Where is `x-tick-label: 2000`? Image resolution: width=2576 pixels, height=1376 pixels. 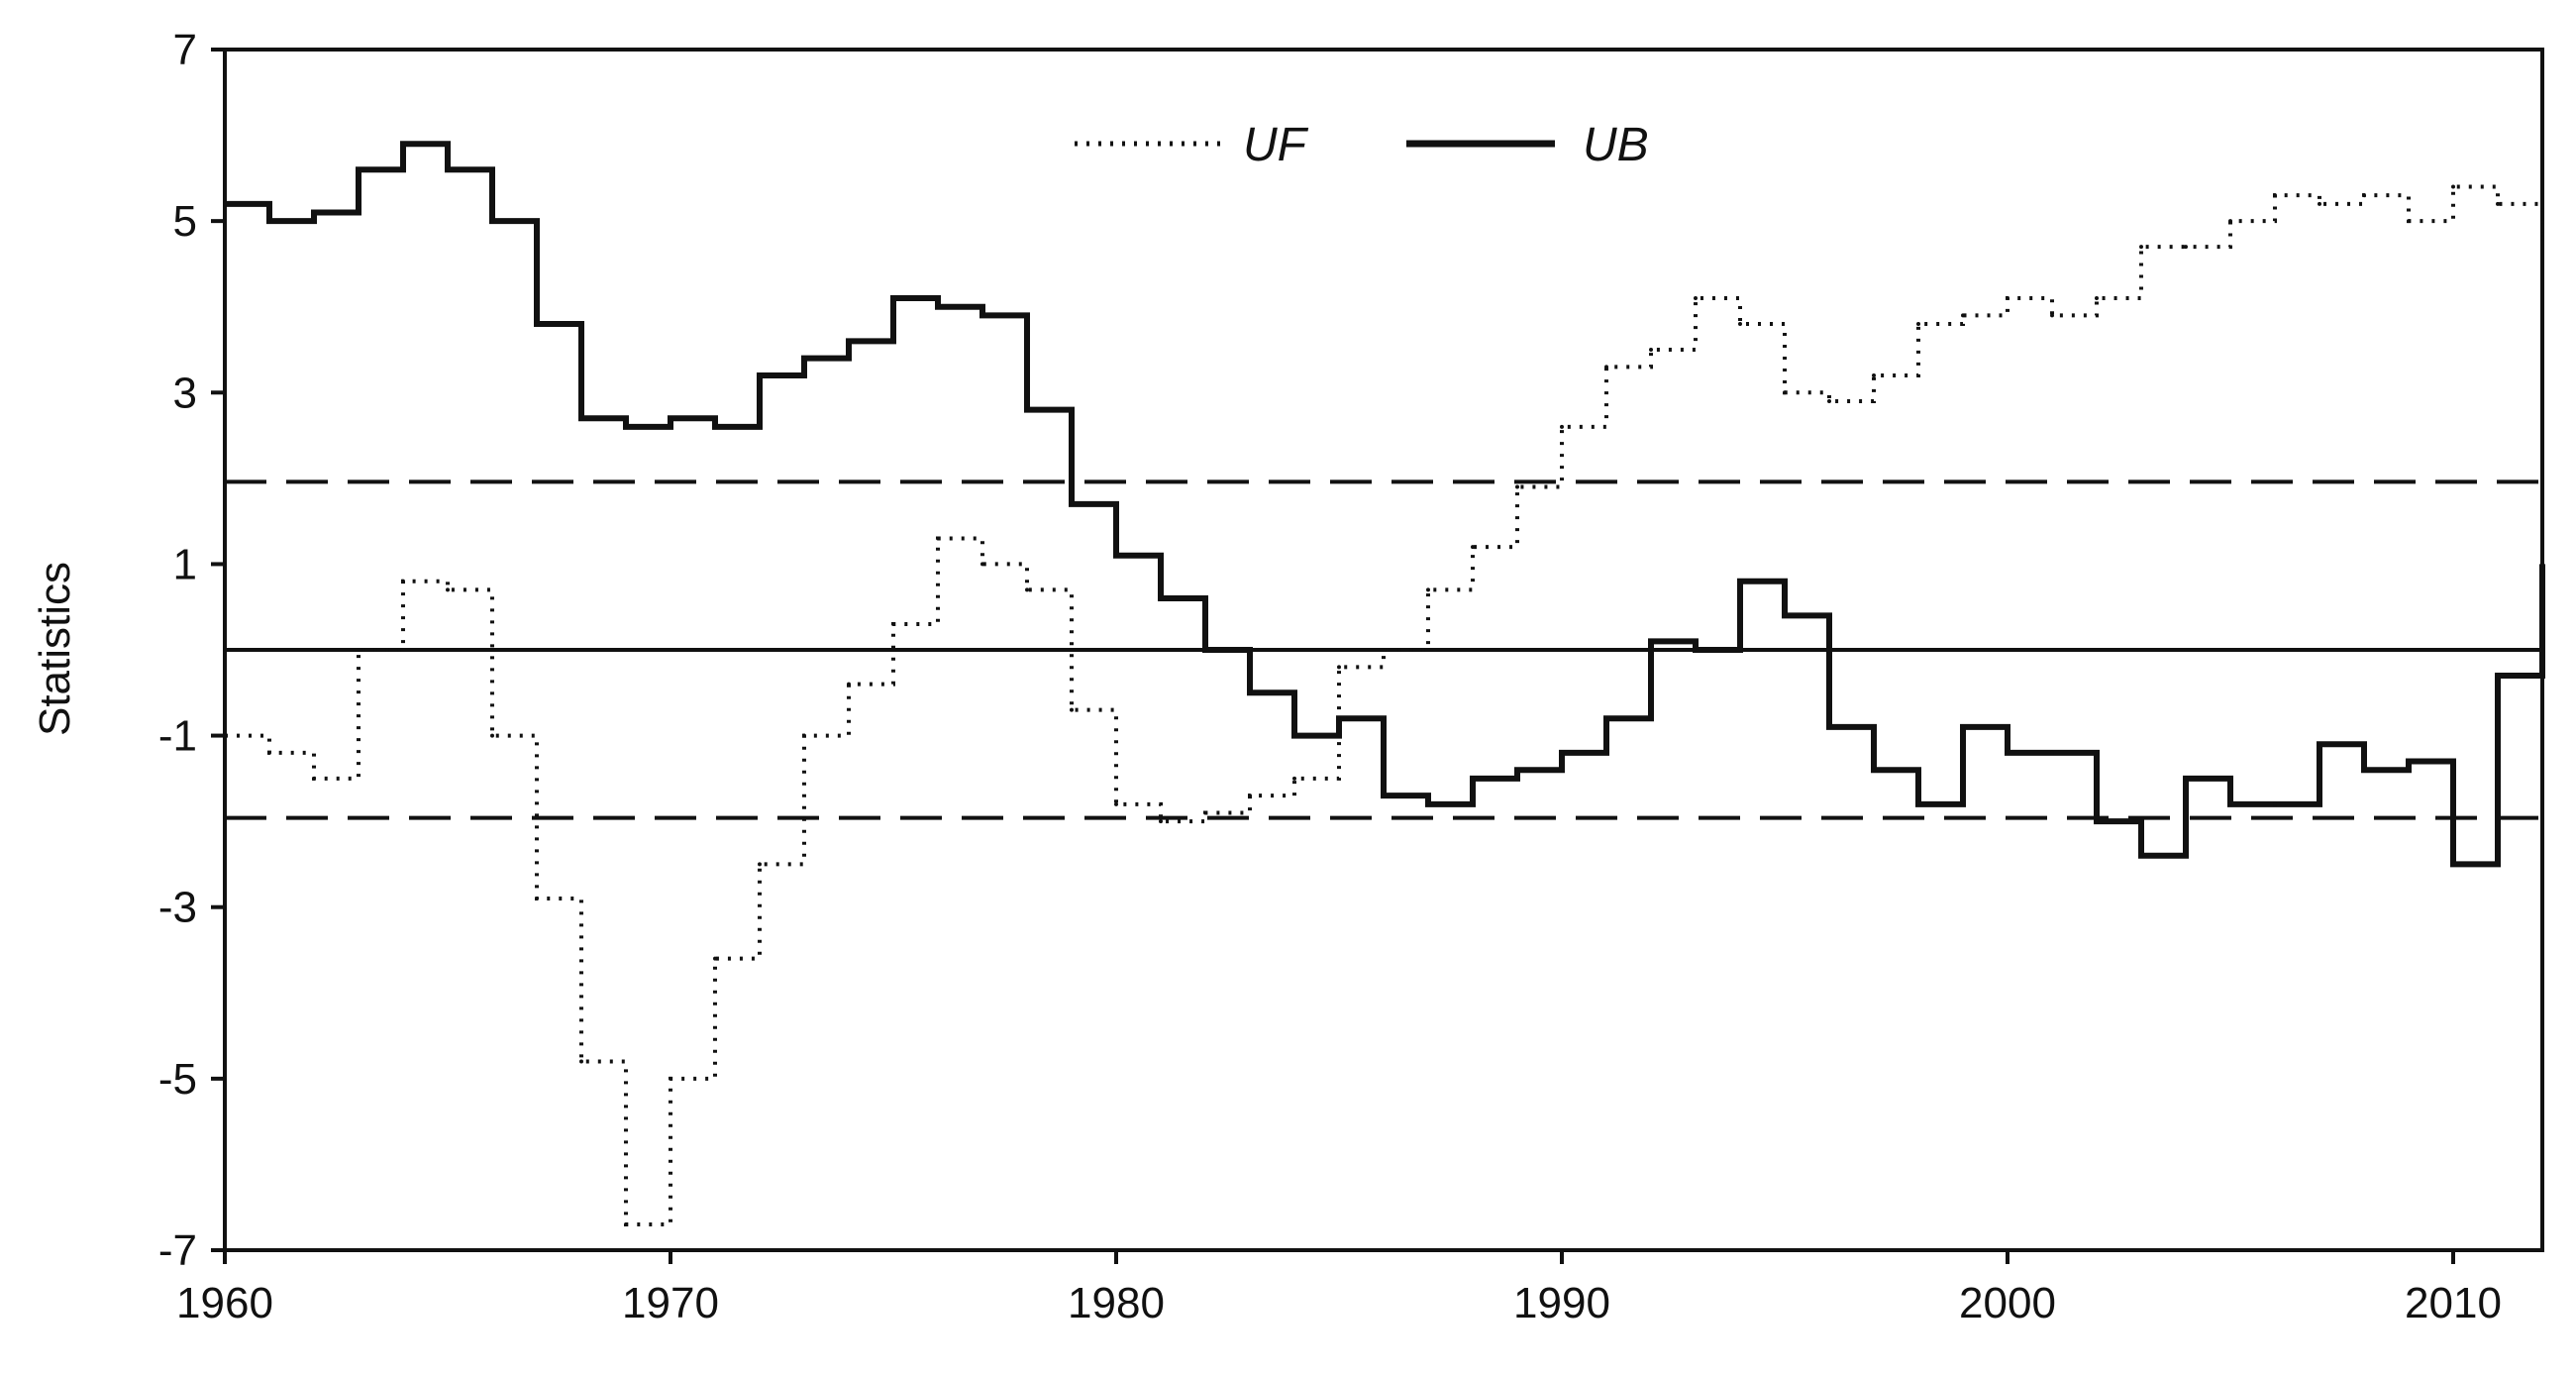 x-tick-label: 2000 is located at coordinates (2007, 1303).